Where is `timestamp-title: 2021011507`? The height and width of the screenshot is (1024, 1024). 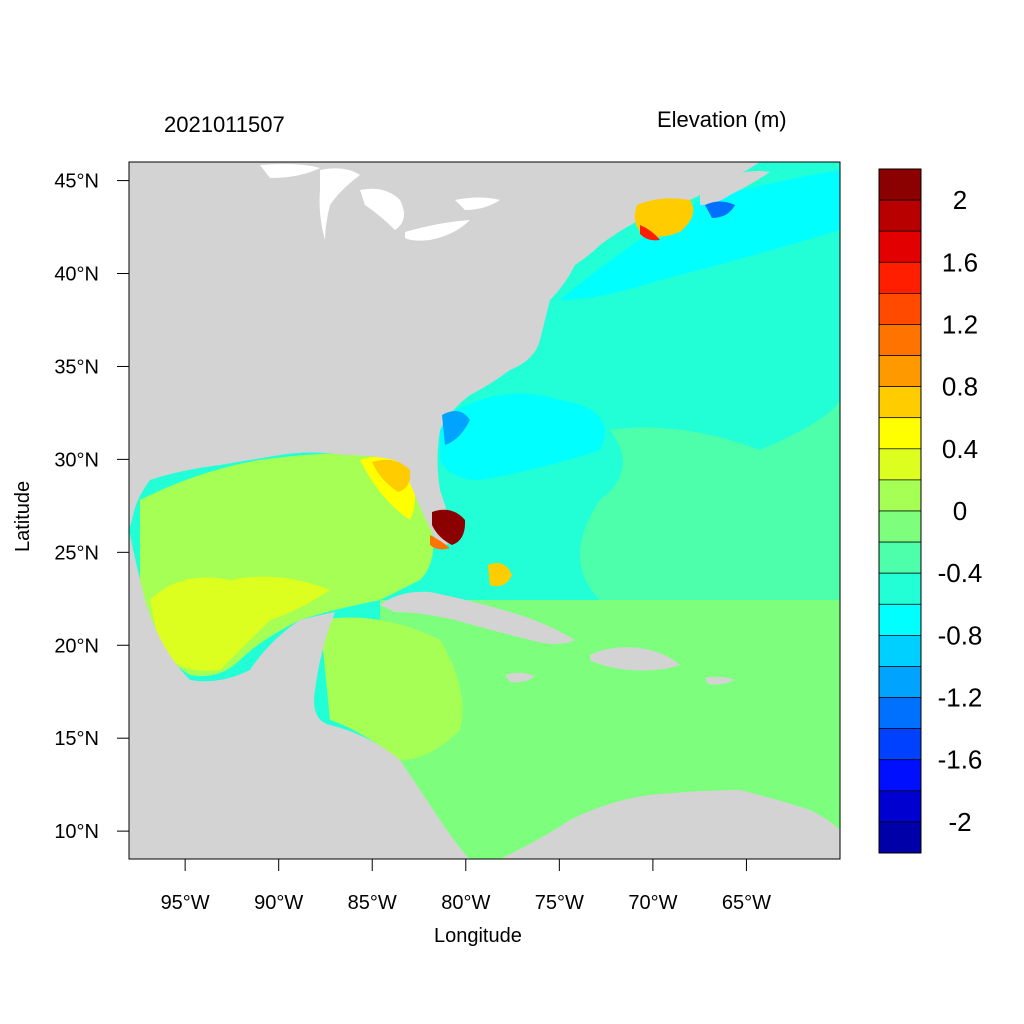 timestamp-title: 2021011507 is located at coordinates (224, 124).